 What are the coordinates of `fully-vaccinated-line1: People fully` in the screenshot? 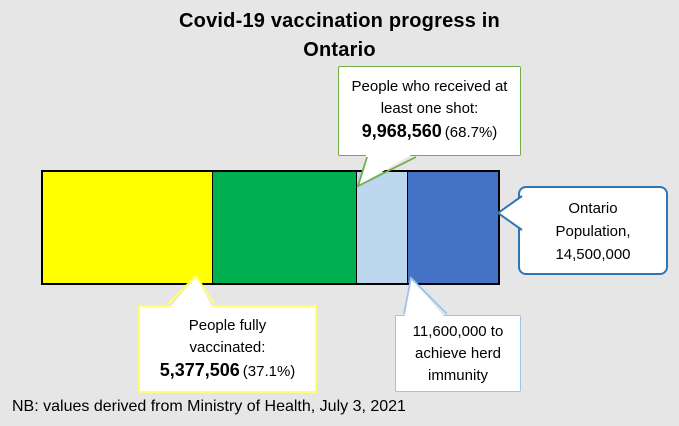 It's located at (227, 325).